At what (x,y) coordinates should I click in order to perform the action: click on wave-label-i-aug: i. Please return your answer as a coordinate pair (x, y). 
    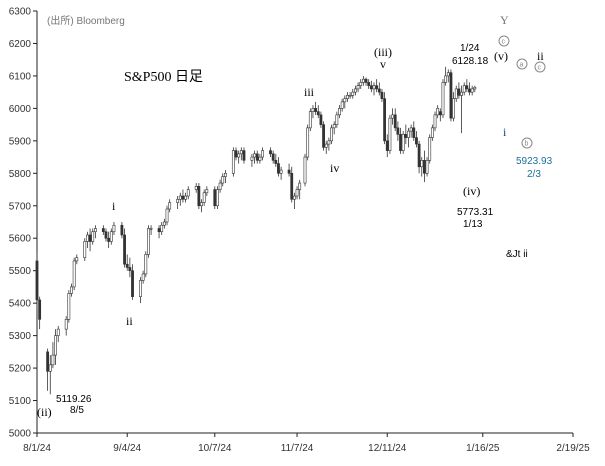
    Looking at the image, I should click on (114, 206).